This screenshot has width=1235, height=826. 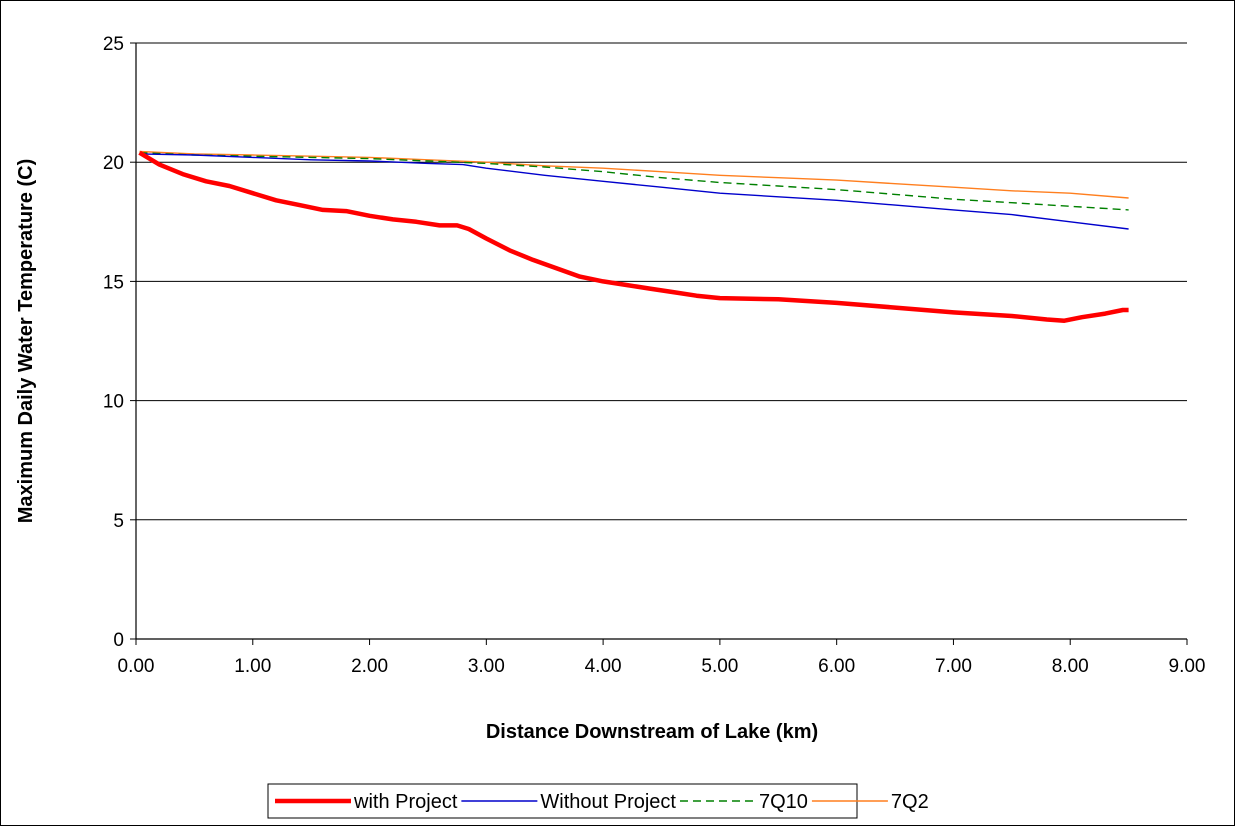 What do you see at coordinates (662, 658) in the screenshot?
I see `x-axis-ticks: 0.00 1.00 2.00 3.00 4.00 5.00 6.00 7.00 8.00 9.00` at bounding box center [662, 658].